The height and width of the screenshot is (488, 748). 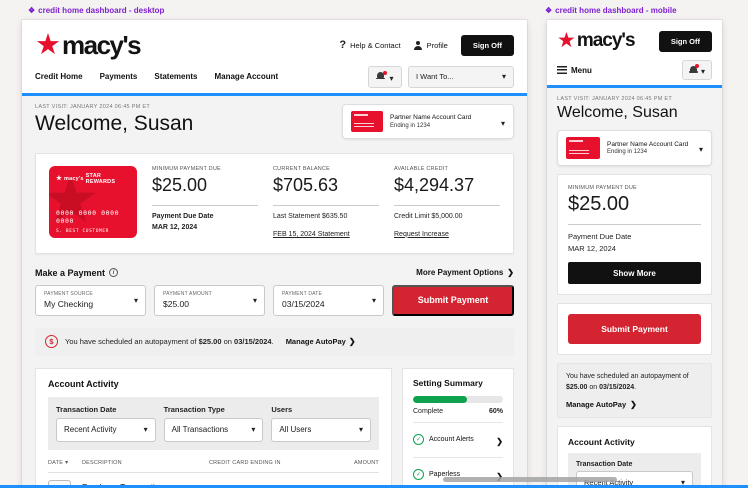 What do you see at coordinates (374, 486) in the screenshot?
I see `bottom-accent-line` at bounding box center [374, 486].